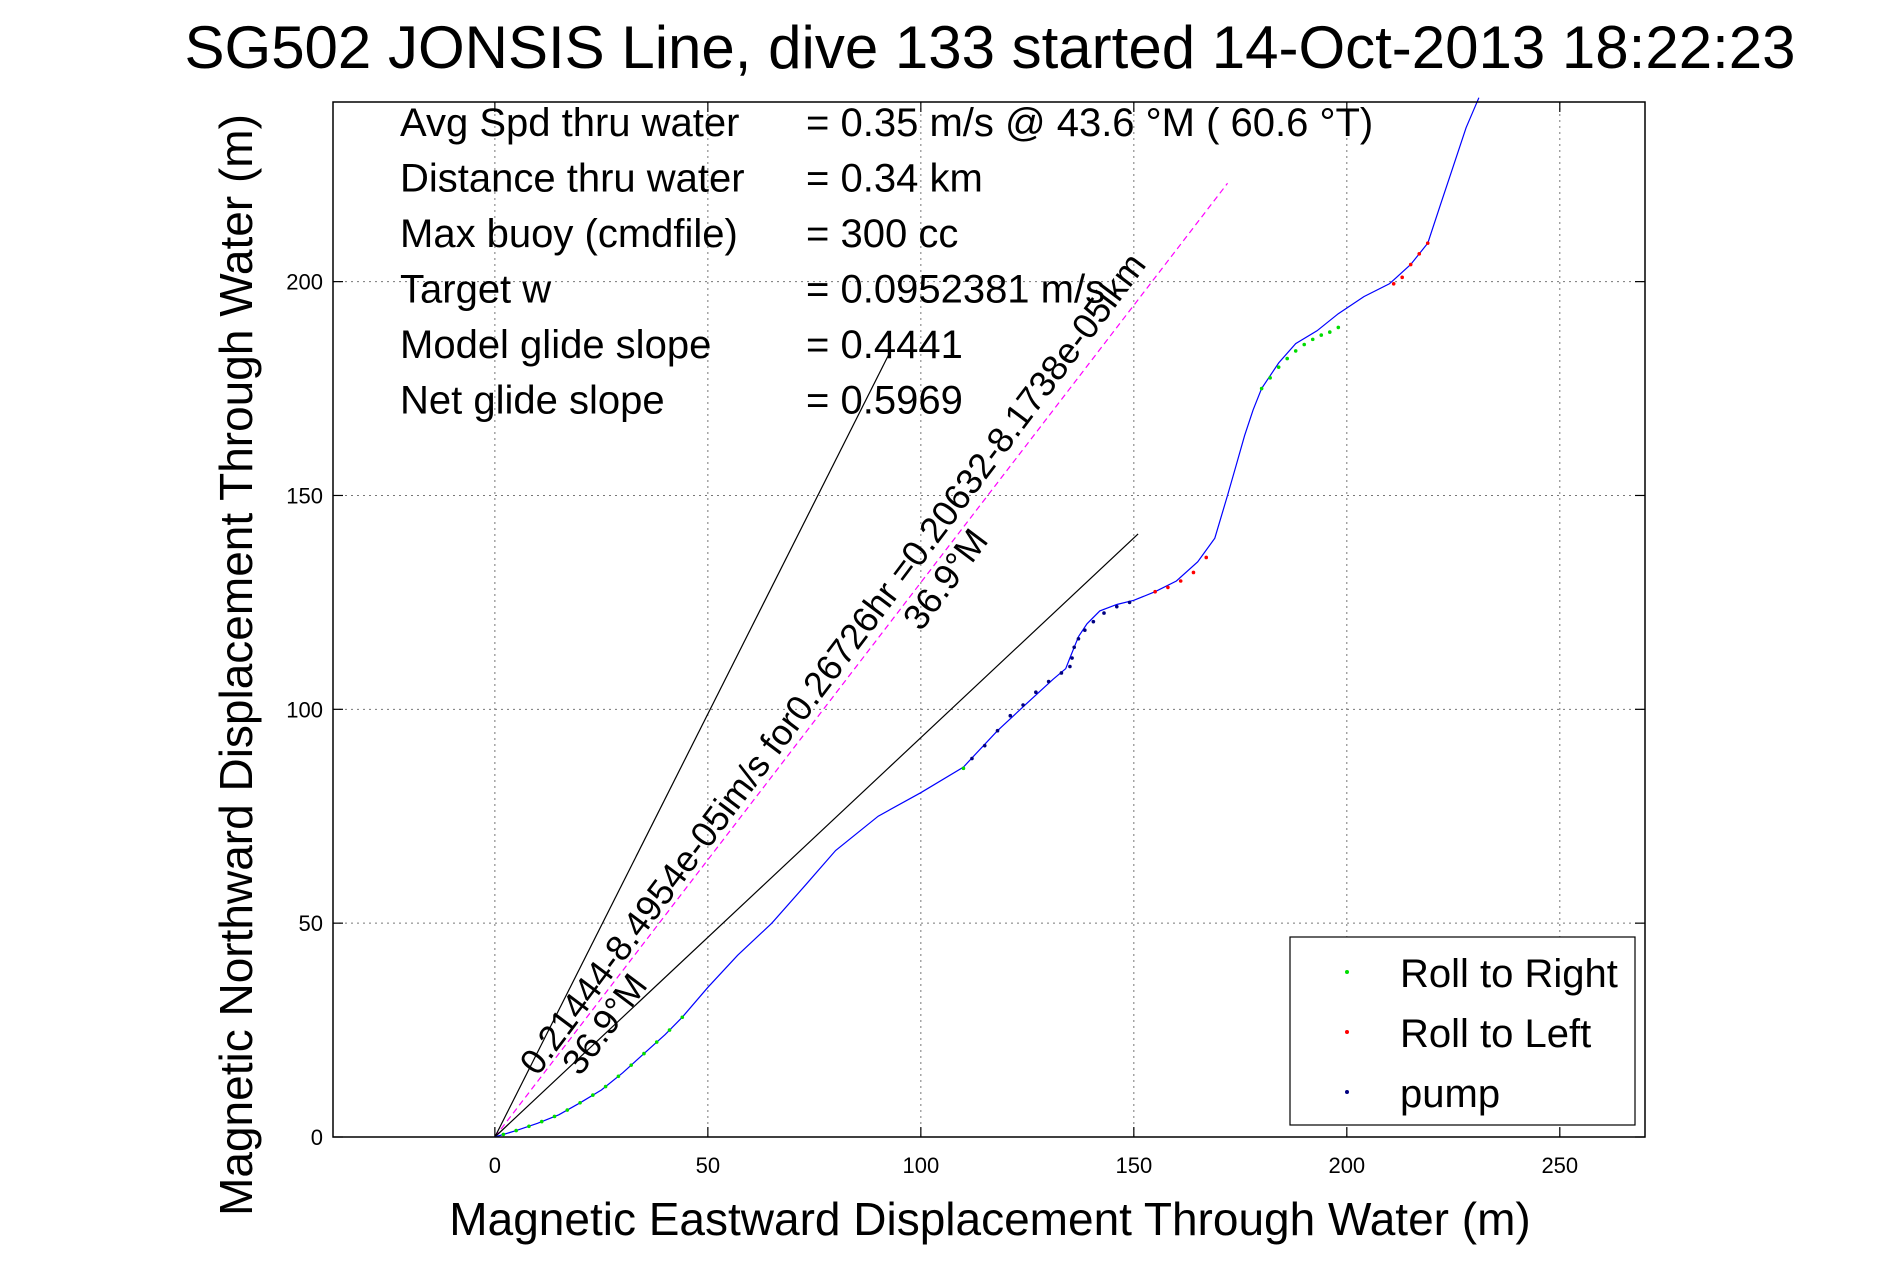 The width and height of the screenshot is (1891, 1262). I want to click on y-tick-label: 50, so click(311, 923).